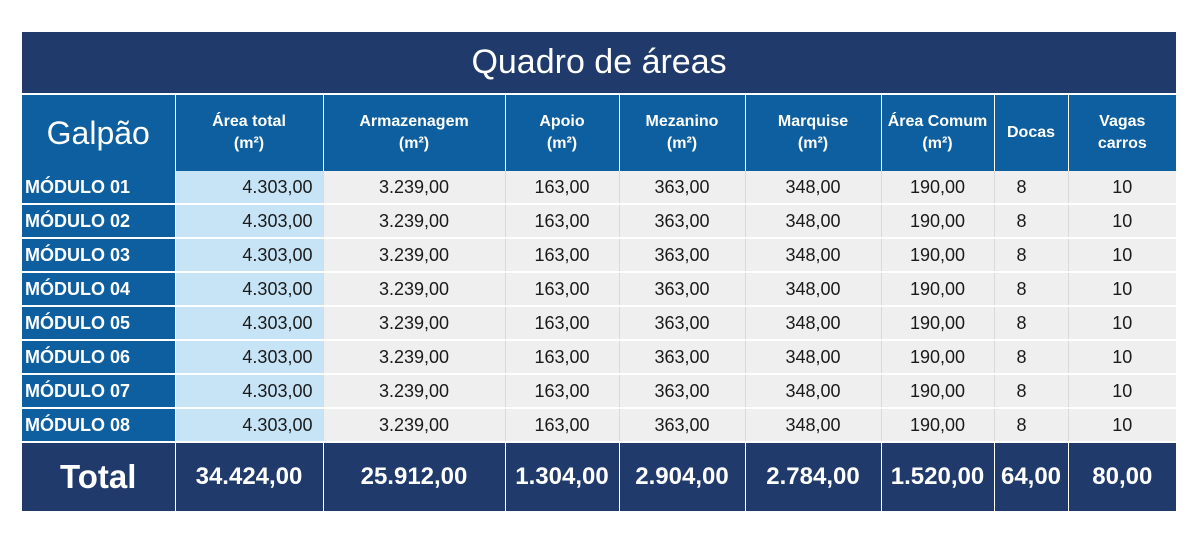  I want to click on header-armazenagem: Armazenagem (m²), so click(414, 132).